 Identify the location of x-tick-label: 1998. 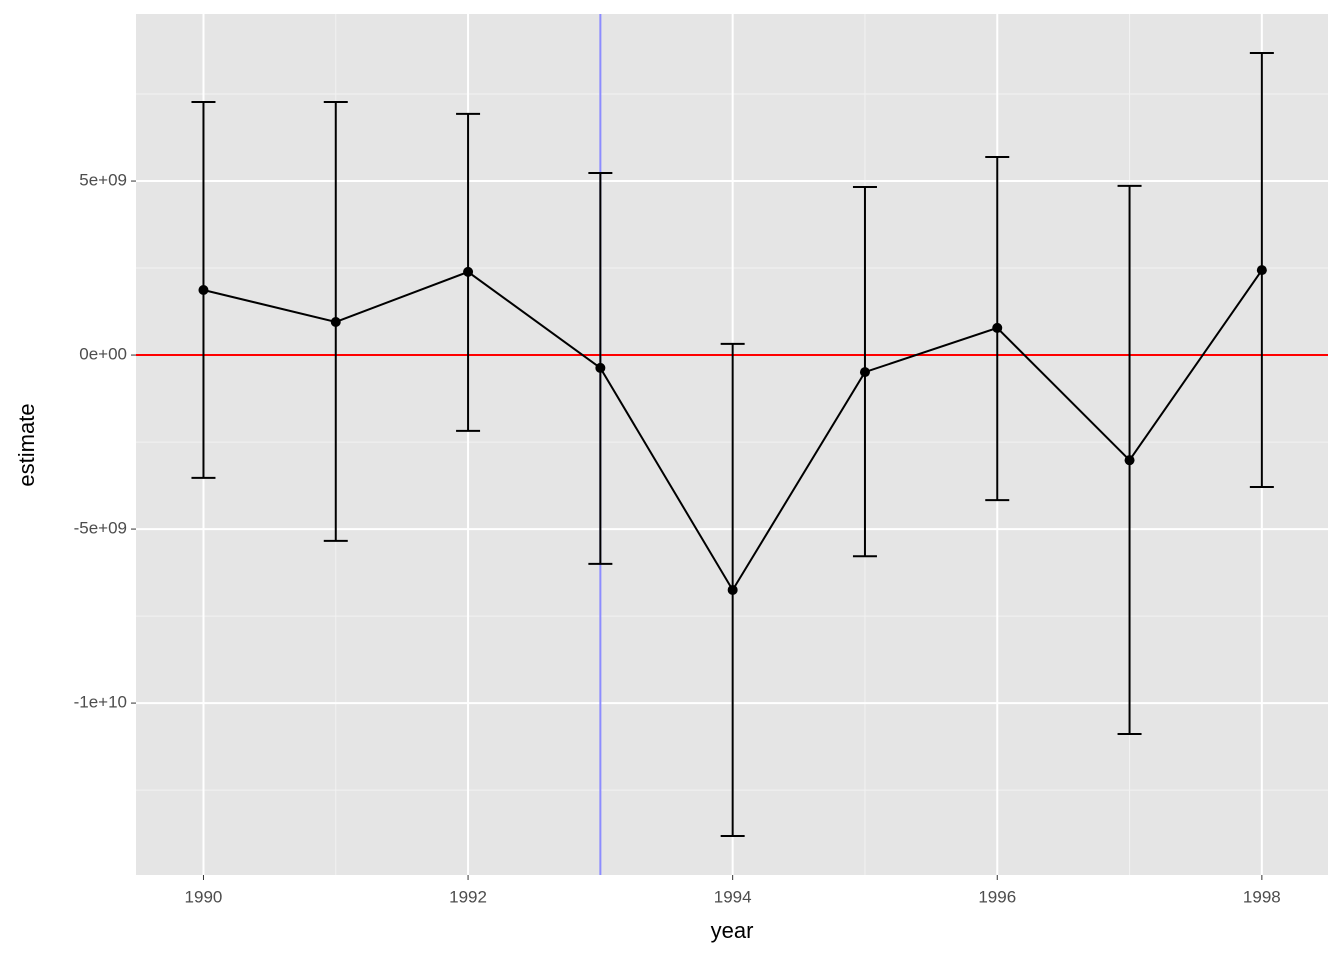
(1262, 896).